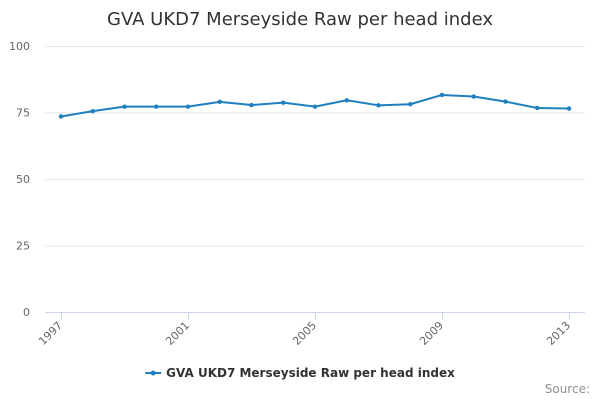  I want to click on data-point-2012, so click(537, 108).